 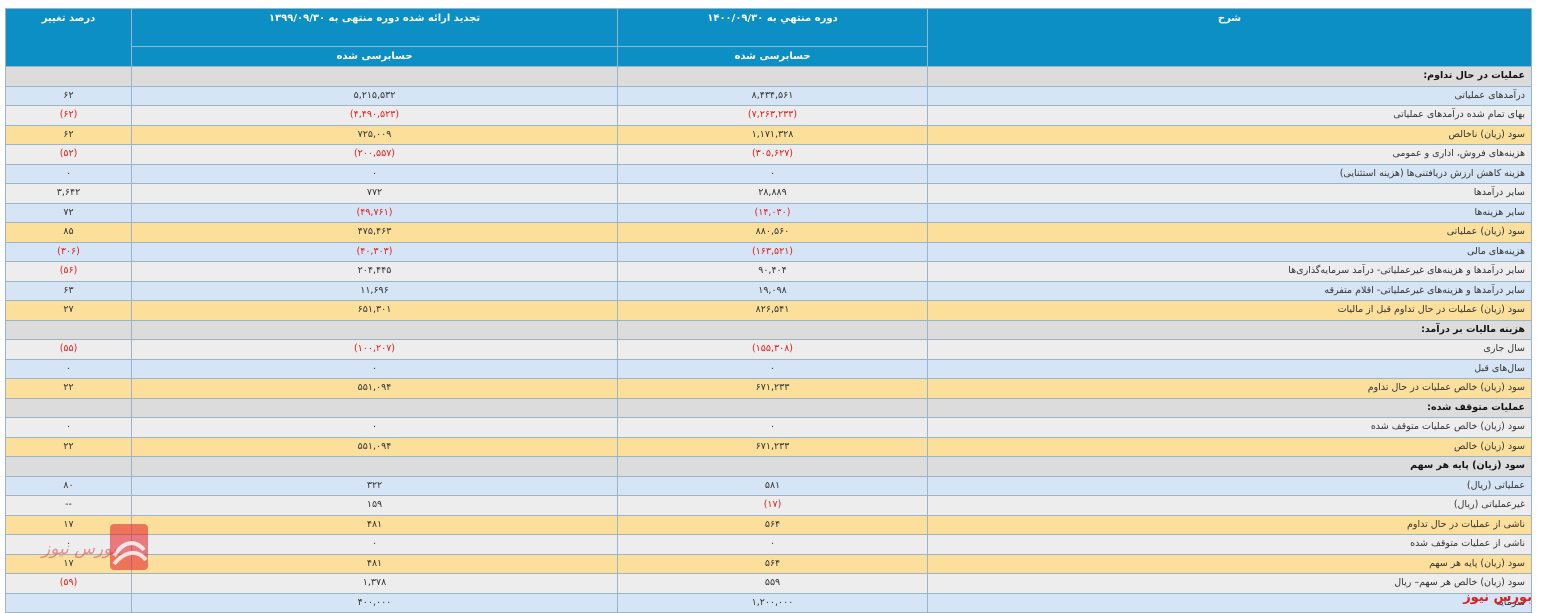 What do you see at coordinates (374, 505) in the screenshot?
I see `previous-period-cell: ۱۵۹` at bounding box center [374, 505].